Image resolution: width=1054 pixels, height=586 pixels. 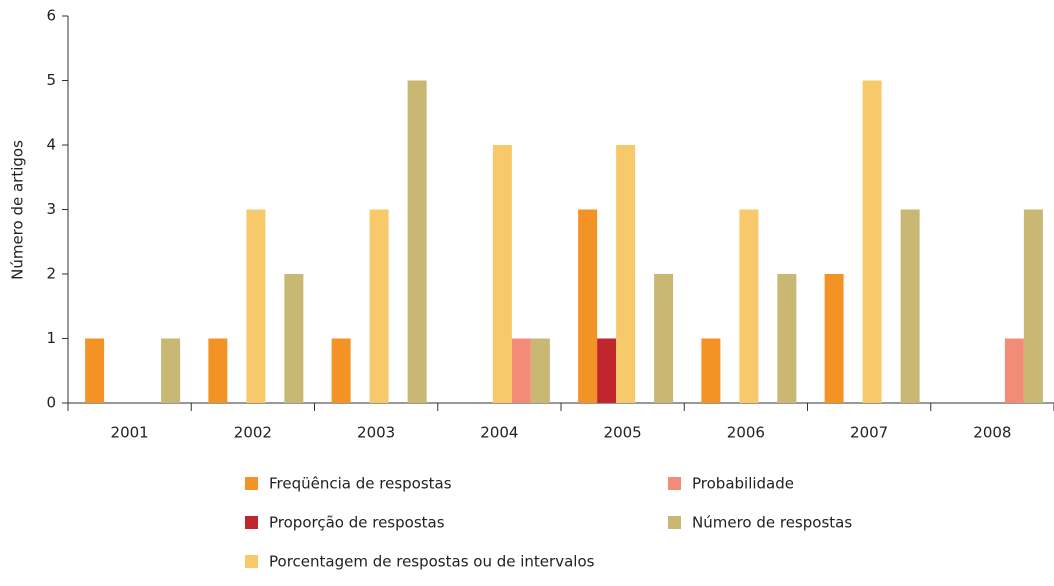 I want to click on y-tick-label: 0, so click(x=51, y=403).